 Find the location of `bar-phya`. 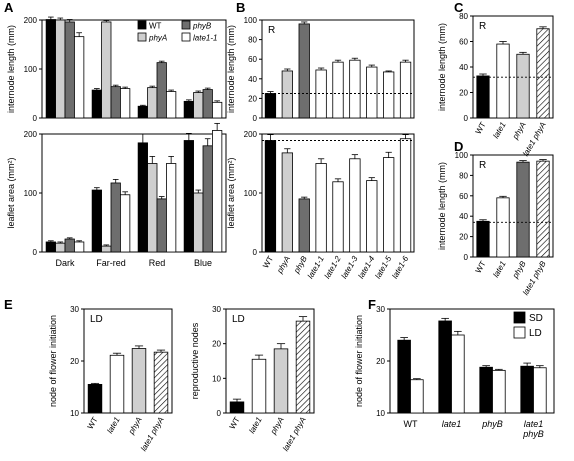

bar-phya is located at coordinates (281, 381).